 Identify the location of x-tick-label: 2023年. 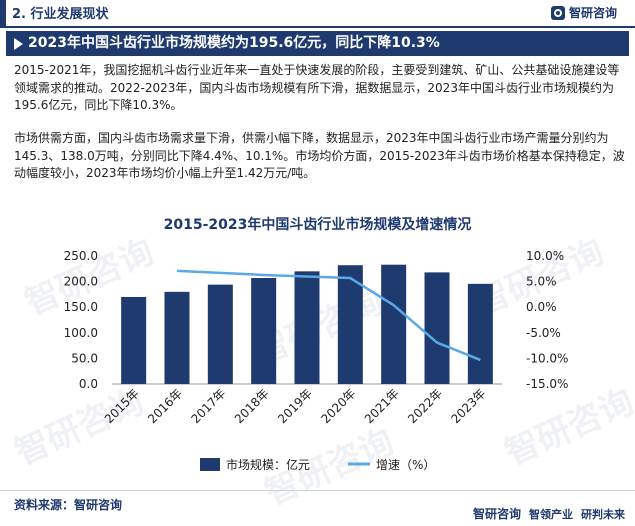
(468, 406).